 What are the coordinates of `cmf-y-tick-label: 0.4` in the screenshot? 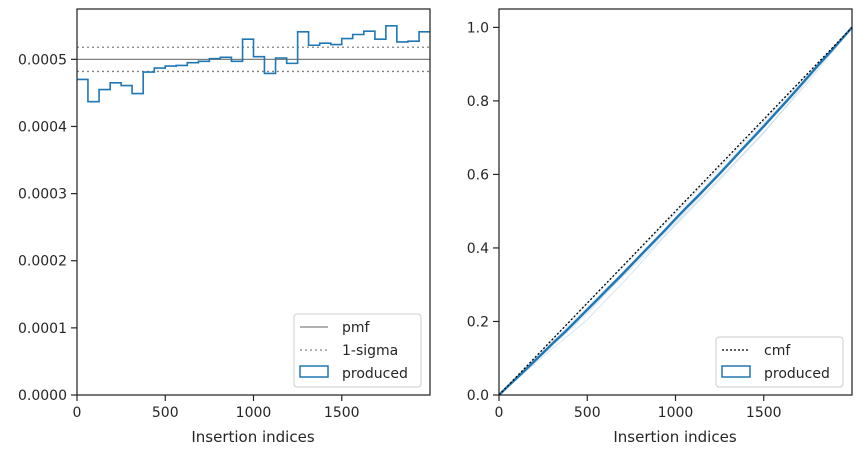 It's located at (478, 249).